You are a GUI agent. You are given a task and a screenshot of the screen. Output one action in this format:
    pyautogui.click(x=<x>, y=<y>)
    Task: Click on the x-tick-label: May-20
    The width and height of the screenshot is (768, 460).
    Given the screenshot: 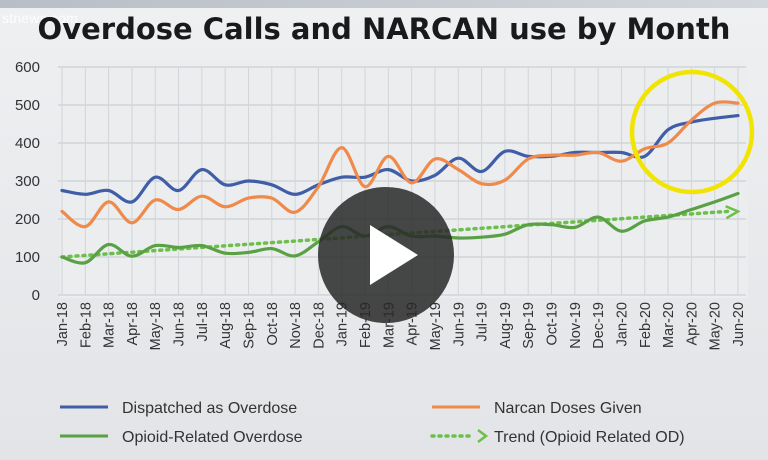 What is the action you would take?
    pyautogui.click(x=716, y=326)
    